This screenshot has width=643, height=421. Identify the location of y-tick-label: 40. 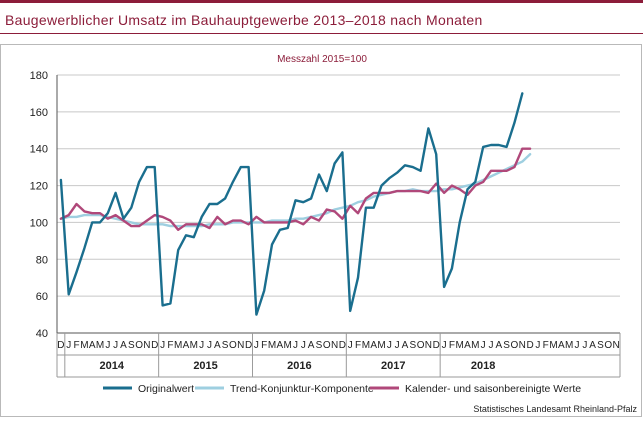
(42, 334).